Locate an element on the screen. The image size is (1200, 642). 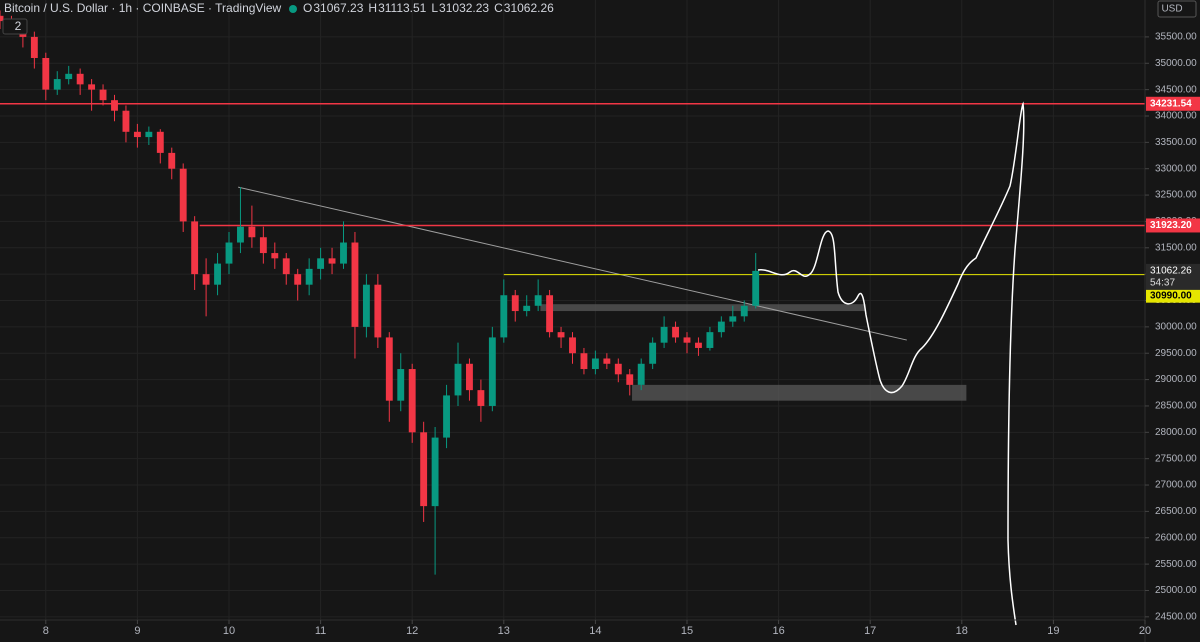
y-tick-label: 27000.00 is located at coordinates (1176, 485).